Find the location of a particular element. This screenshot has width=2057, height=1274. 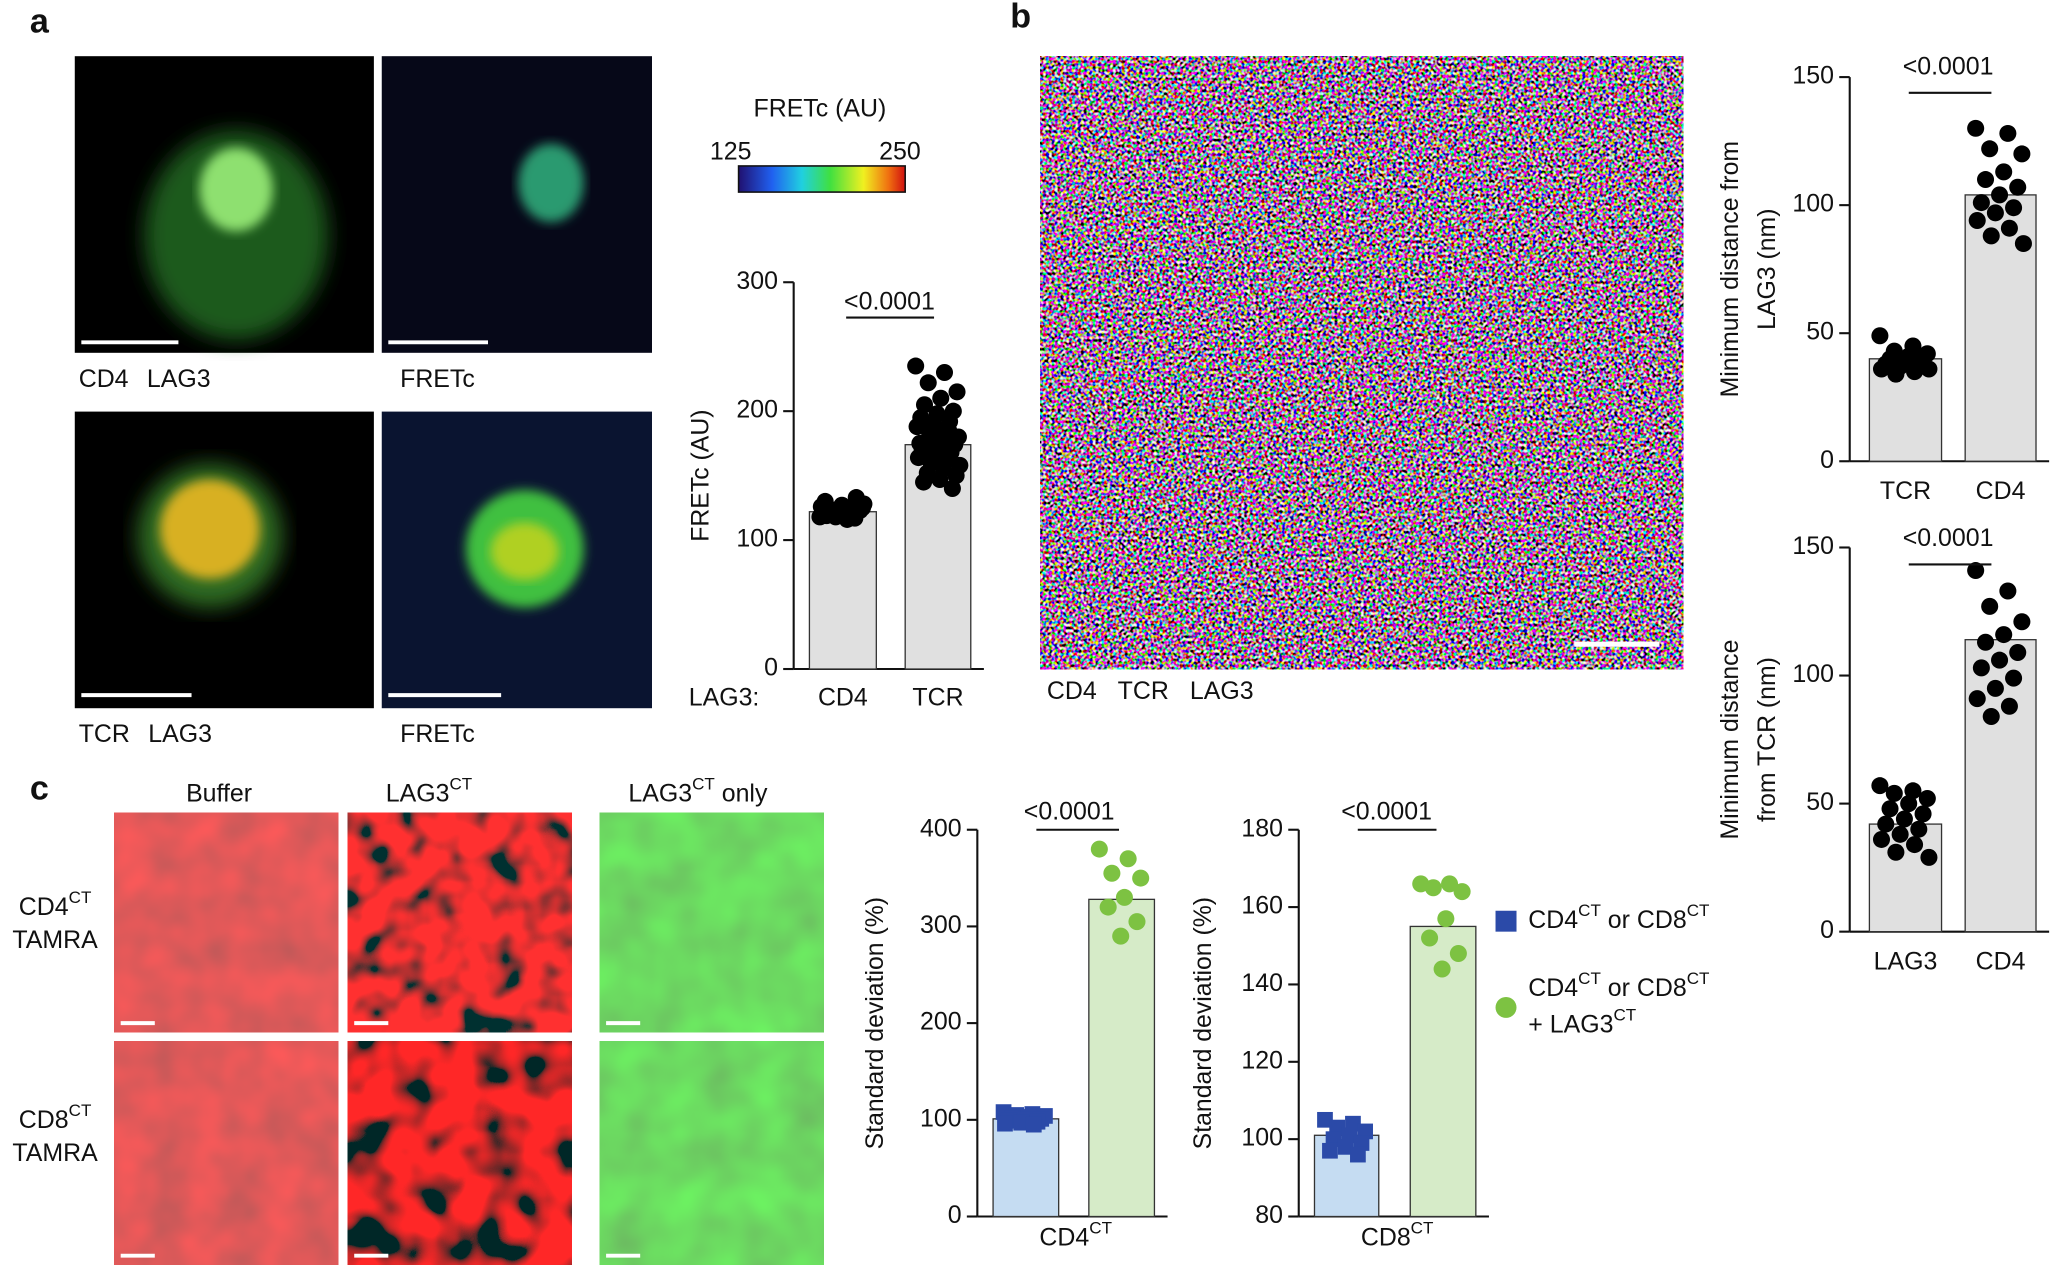

y-tick-label: 50 is located at coordinates (1820, 802).